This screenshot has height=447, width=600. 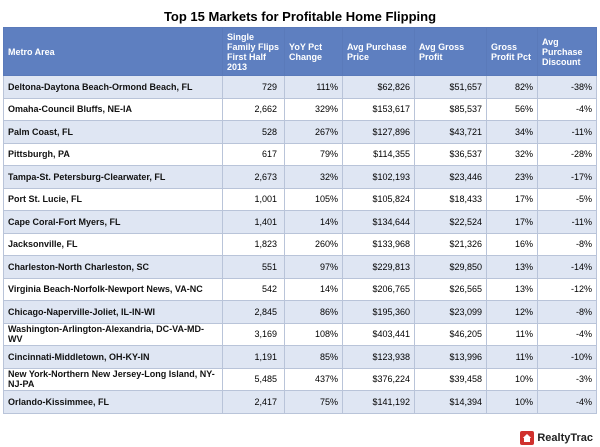 I want to click on yoy-change-cell: 79%, so click(x=313, y=154).